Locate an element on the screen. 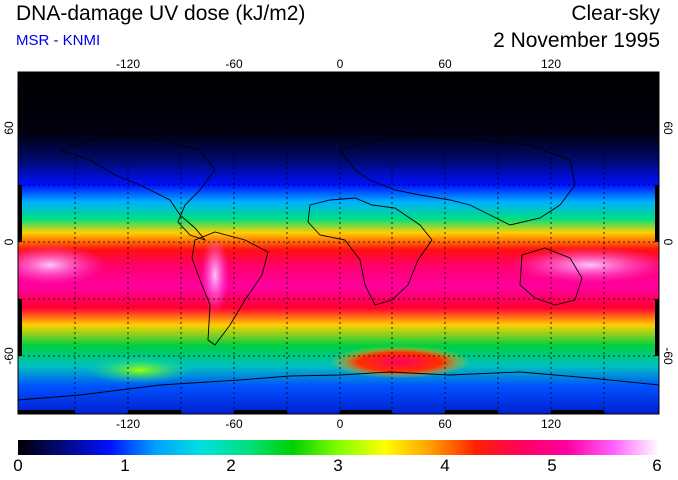 The height and width of the screenshot is (480, 678). lon-label-bottom: 0 is located at coordinates (340, 424).